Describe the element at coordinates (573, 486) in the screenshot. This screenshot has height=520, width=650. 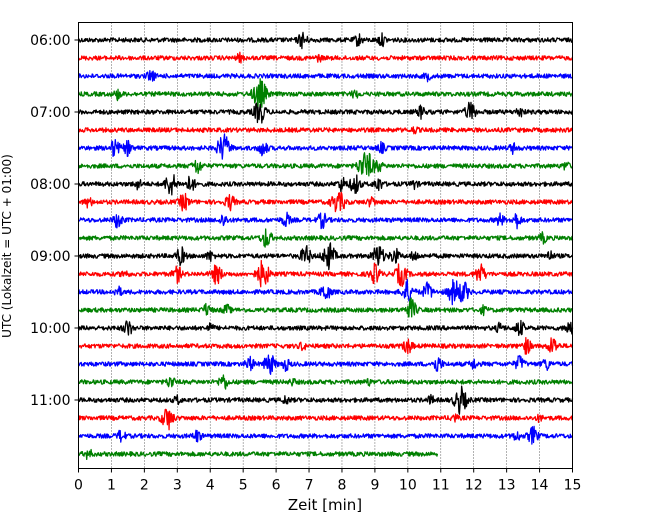
I see `x-tick-label: 15` at that location.